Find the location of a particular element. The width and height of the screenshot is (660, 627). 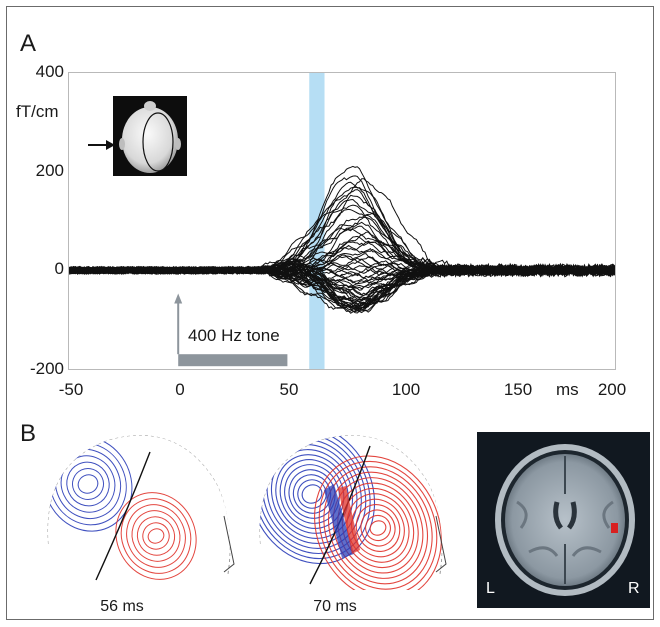

y-tick-label: -200 is located at coordinates (46, 368).